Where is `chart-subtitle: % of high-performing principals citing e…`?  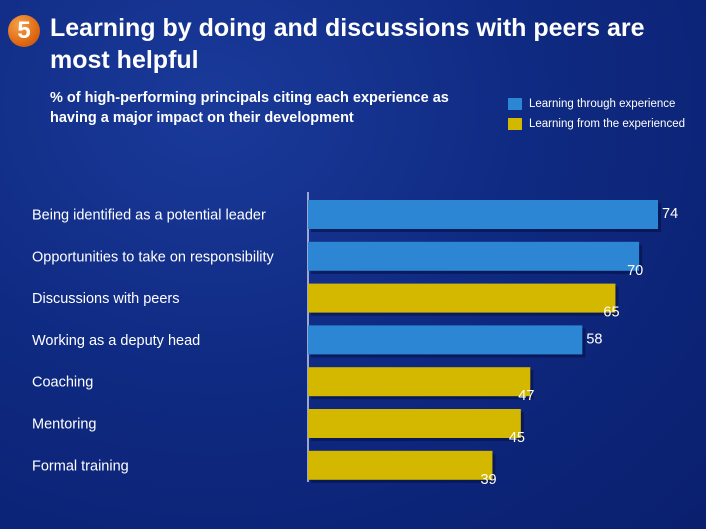 chart-subtitle: % of high-performing principals citing e… is located at coordinates (249, 108).